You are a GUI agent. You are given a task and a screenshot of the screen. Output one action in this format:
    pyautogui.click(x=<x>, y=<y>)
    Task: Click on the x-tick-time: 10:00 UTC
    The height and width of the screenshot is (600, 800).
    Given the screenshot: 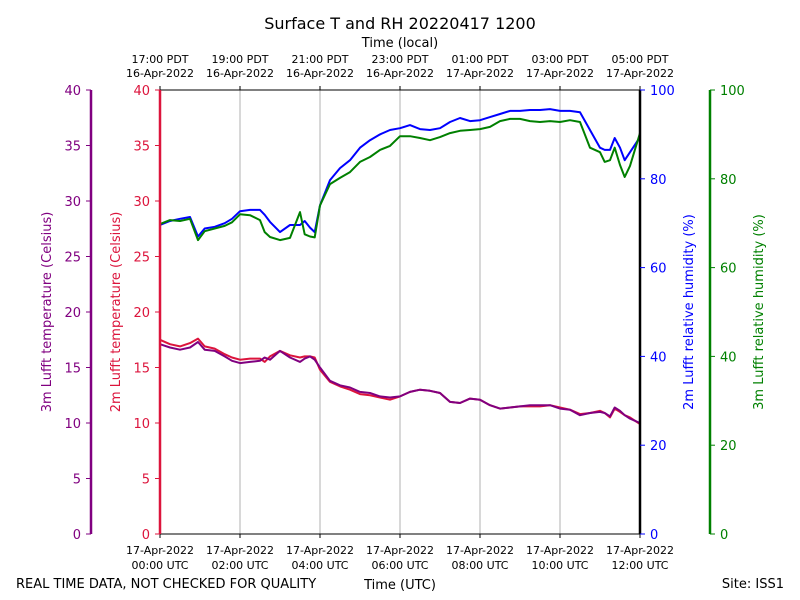 What is the action you would take?
    pyautogui.click(x=559, y=565)
    